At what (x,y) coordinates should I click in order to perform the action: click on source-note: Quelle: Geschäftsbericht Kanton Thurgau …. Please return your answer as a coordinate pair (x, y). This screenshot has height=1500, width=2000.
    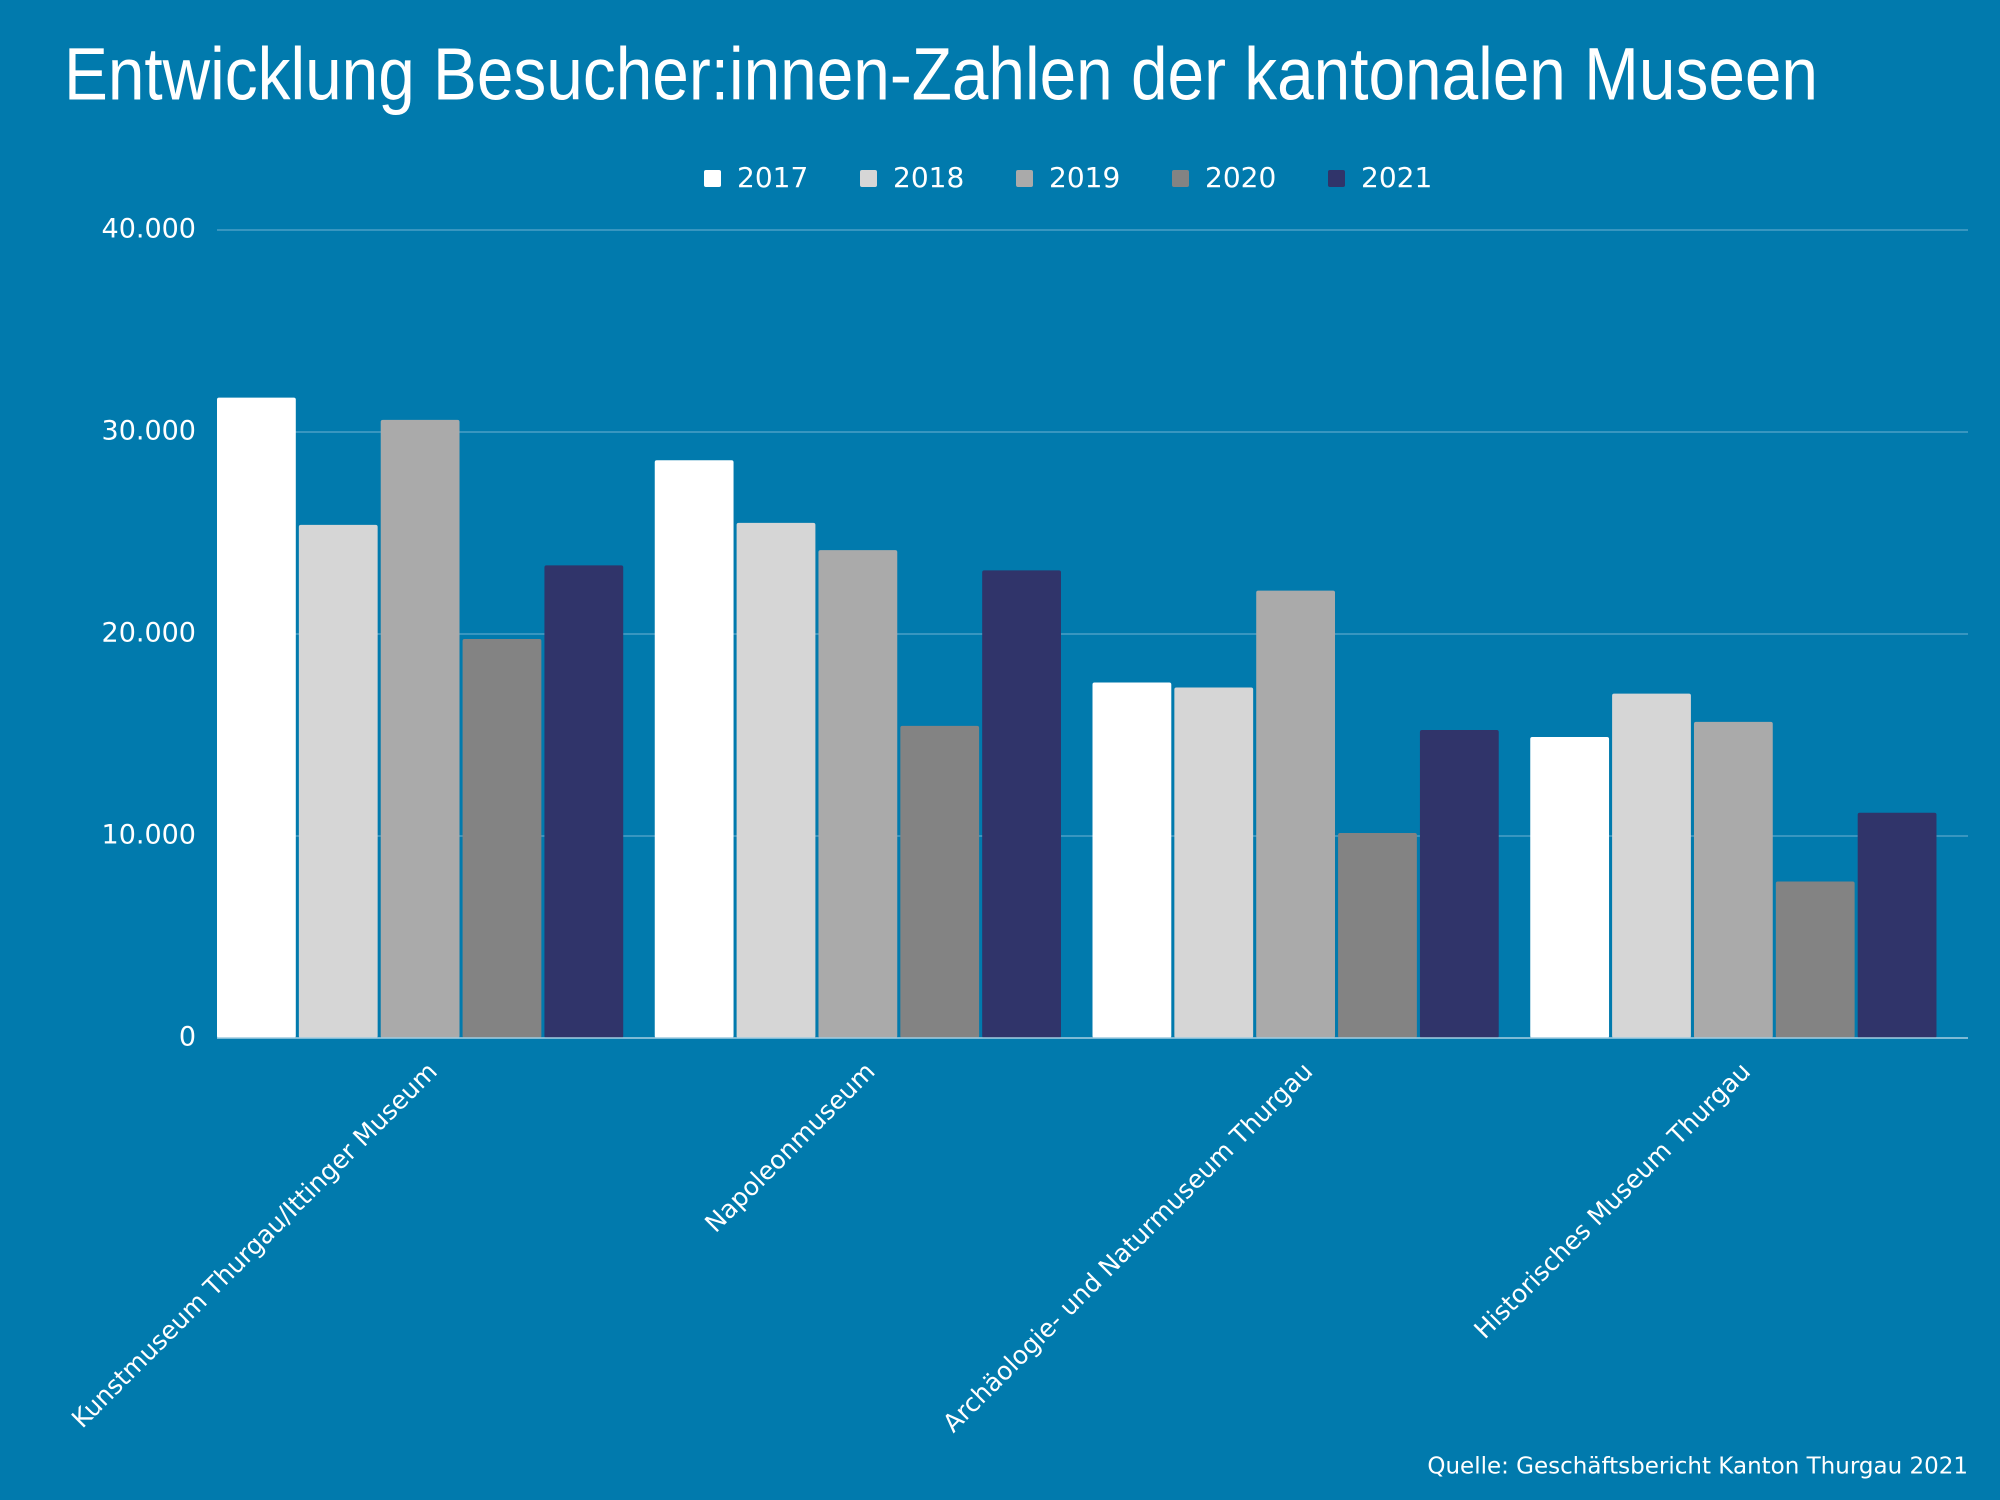
    Looking at the image, I should click on (1697, 1467).